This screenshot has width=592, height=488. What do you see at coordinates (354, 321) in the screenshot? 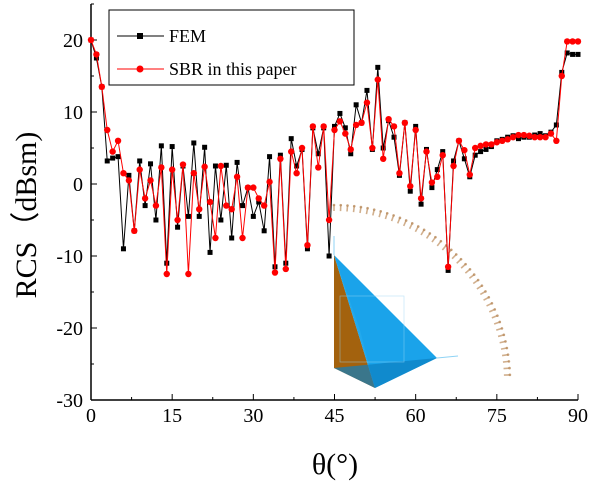
I see `tetrahedron-blue-face-light` at bounding box center [354, 321].